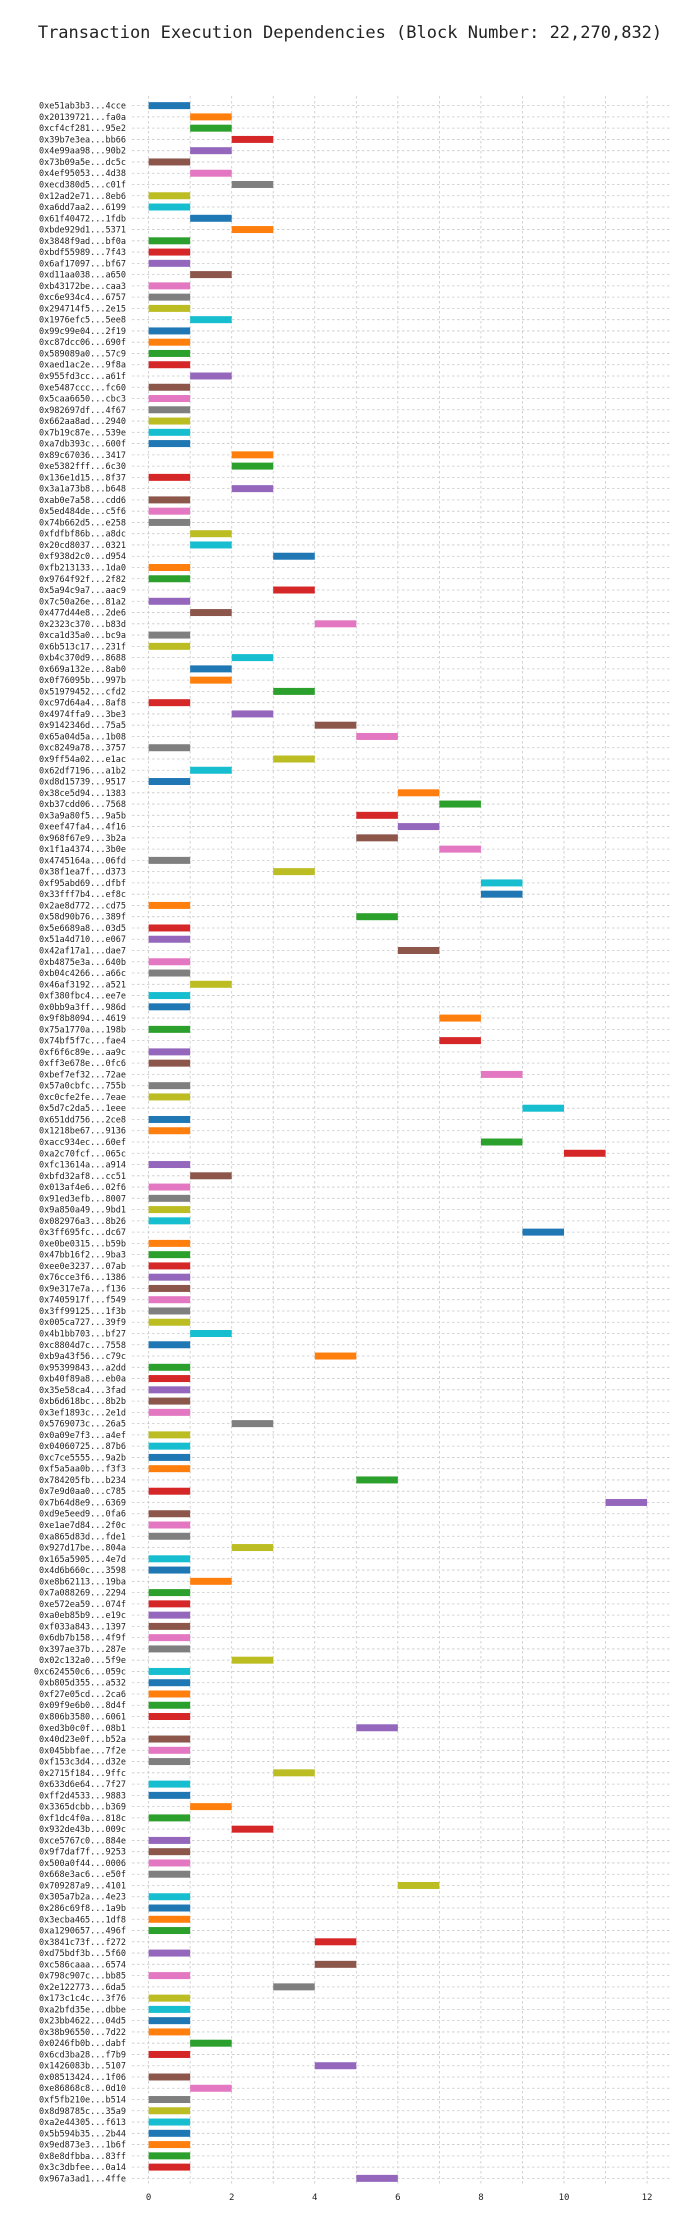 The height and width of the screenshot is (2220, 700). What do you see at coordinates (82, 918) in the screenshot?
I see `tx-label: 0x58d90b76...389f` at bounding box center [82, 918].